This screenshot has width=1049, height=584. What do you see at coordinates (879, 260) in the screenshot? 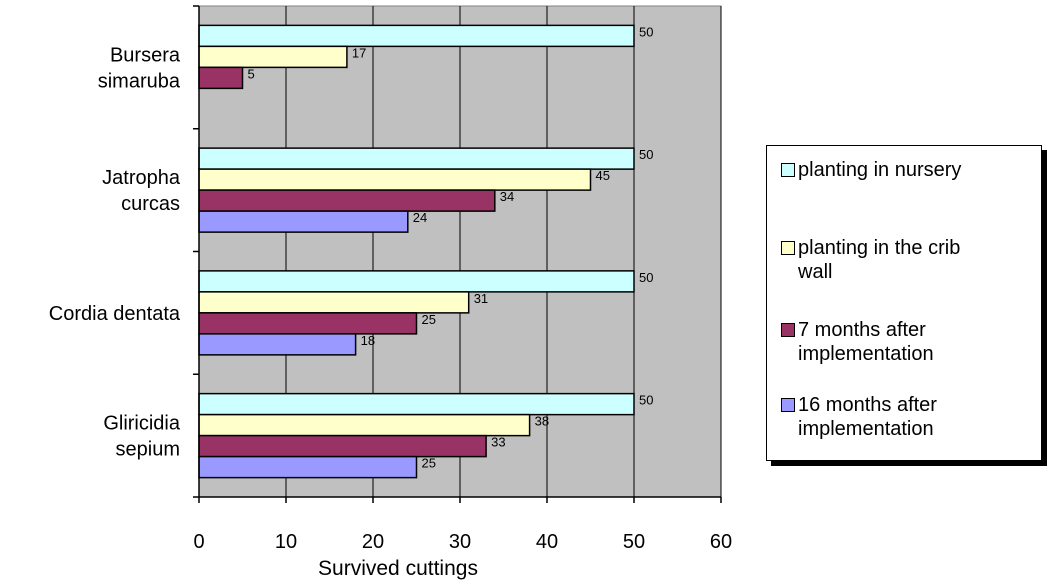
I see `legend-label: planting in the crib wall` at bounding box center [879, 260].